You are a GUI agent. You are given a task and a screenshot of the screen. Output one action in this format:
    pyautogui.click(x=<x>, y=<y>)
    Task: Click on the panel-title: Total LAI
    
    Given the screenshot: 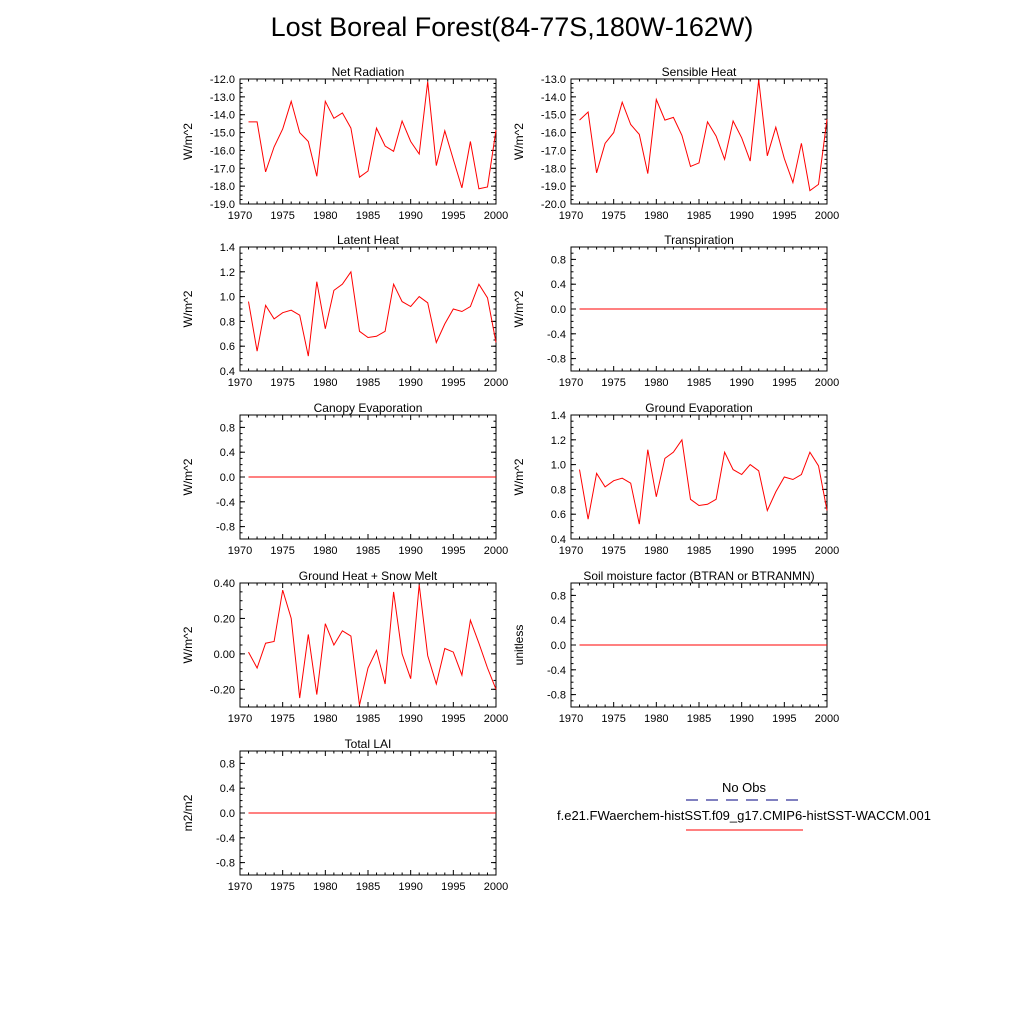 What is the action you would take?
    pyautogui.click(x=368, y=744)
    